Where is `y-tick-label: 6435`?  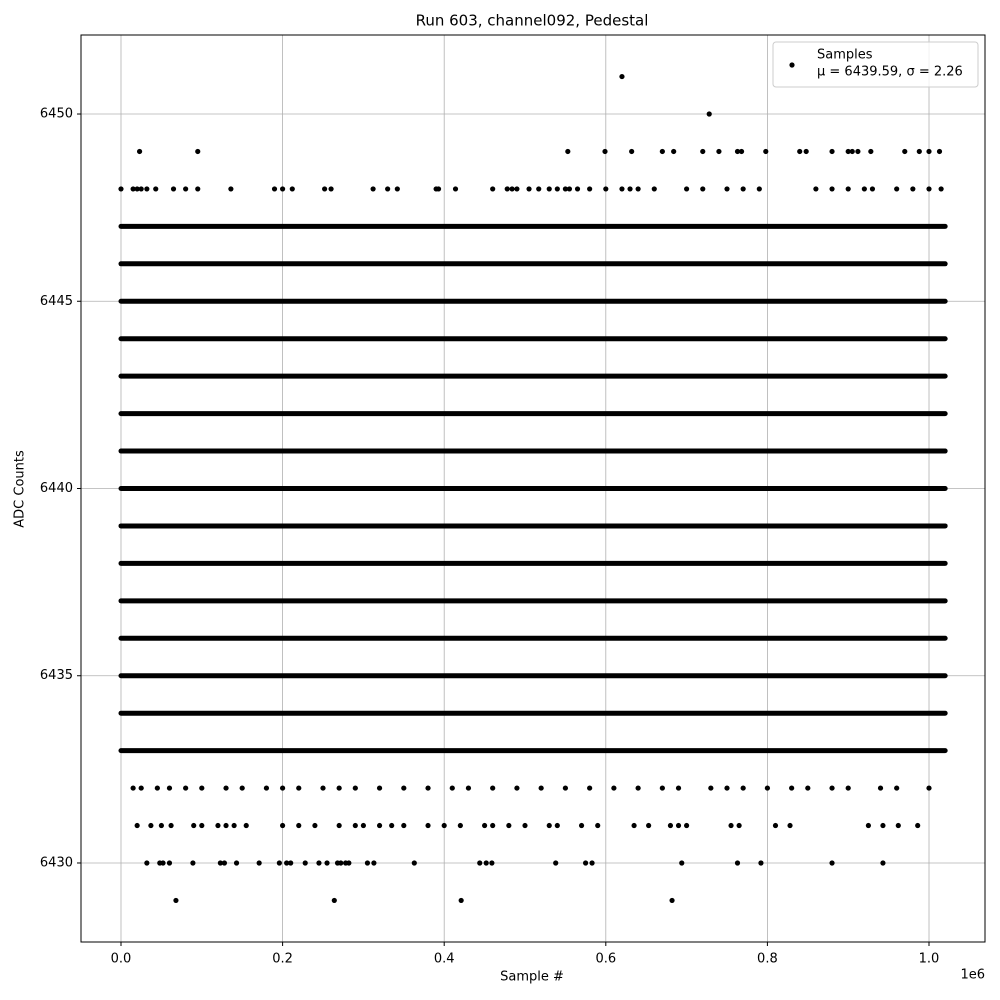
y-tick-label: 6435 is located at coordinates (56, 675).